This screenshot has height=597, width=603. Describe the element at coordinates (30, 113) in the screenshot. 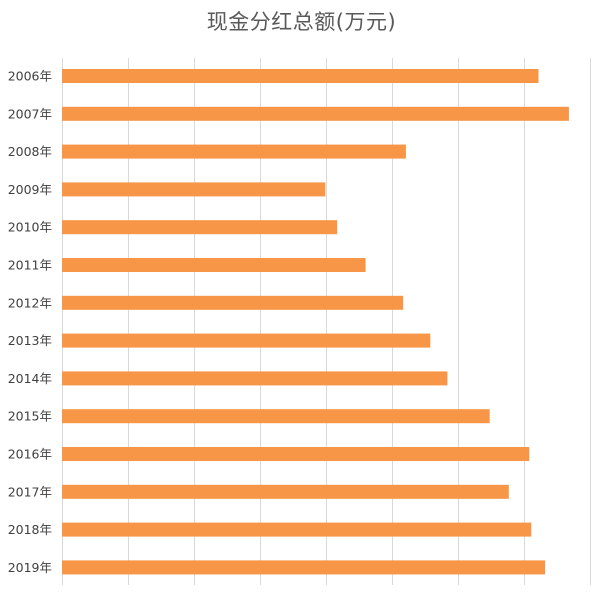

I see `category-label-1: 2007年` at that location.